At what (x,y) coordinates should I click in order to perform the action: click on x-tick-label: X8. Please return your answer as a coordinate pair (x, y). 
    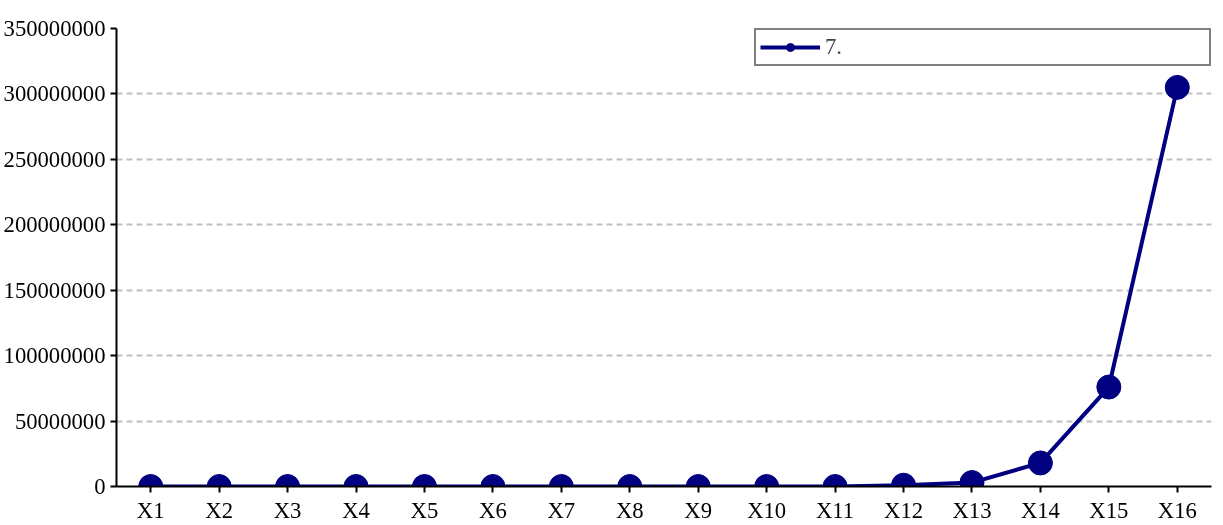
    Looking at the image, I should click on (629, 510).